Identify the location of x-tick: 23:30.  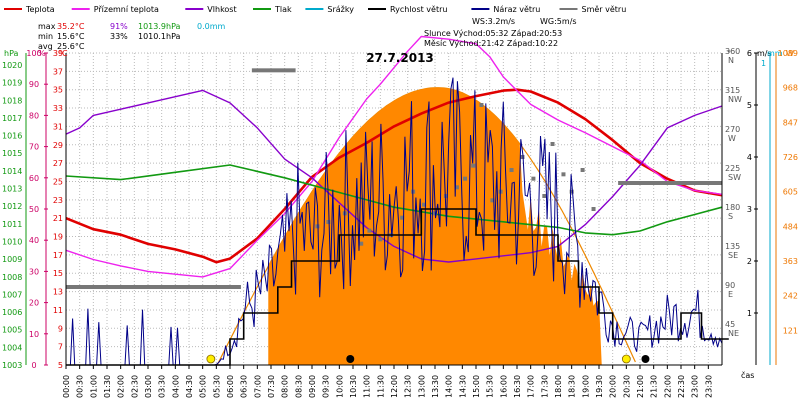
(708, 386).